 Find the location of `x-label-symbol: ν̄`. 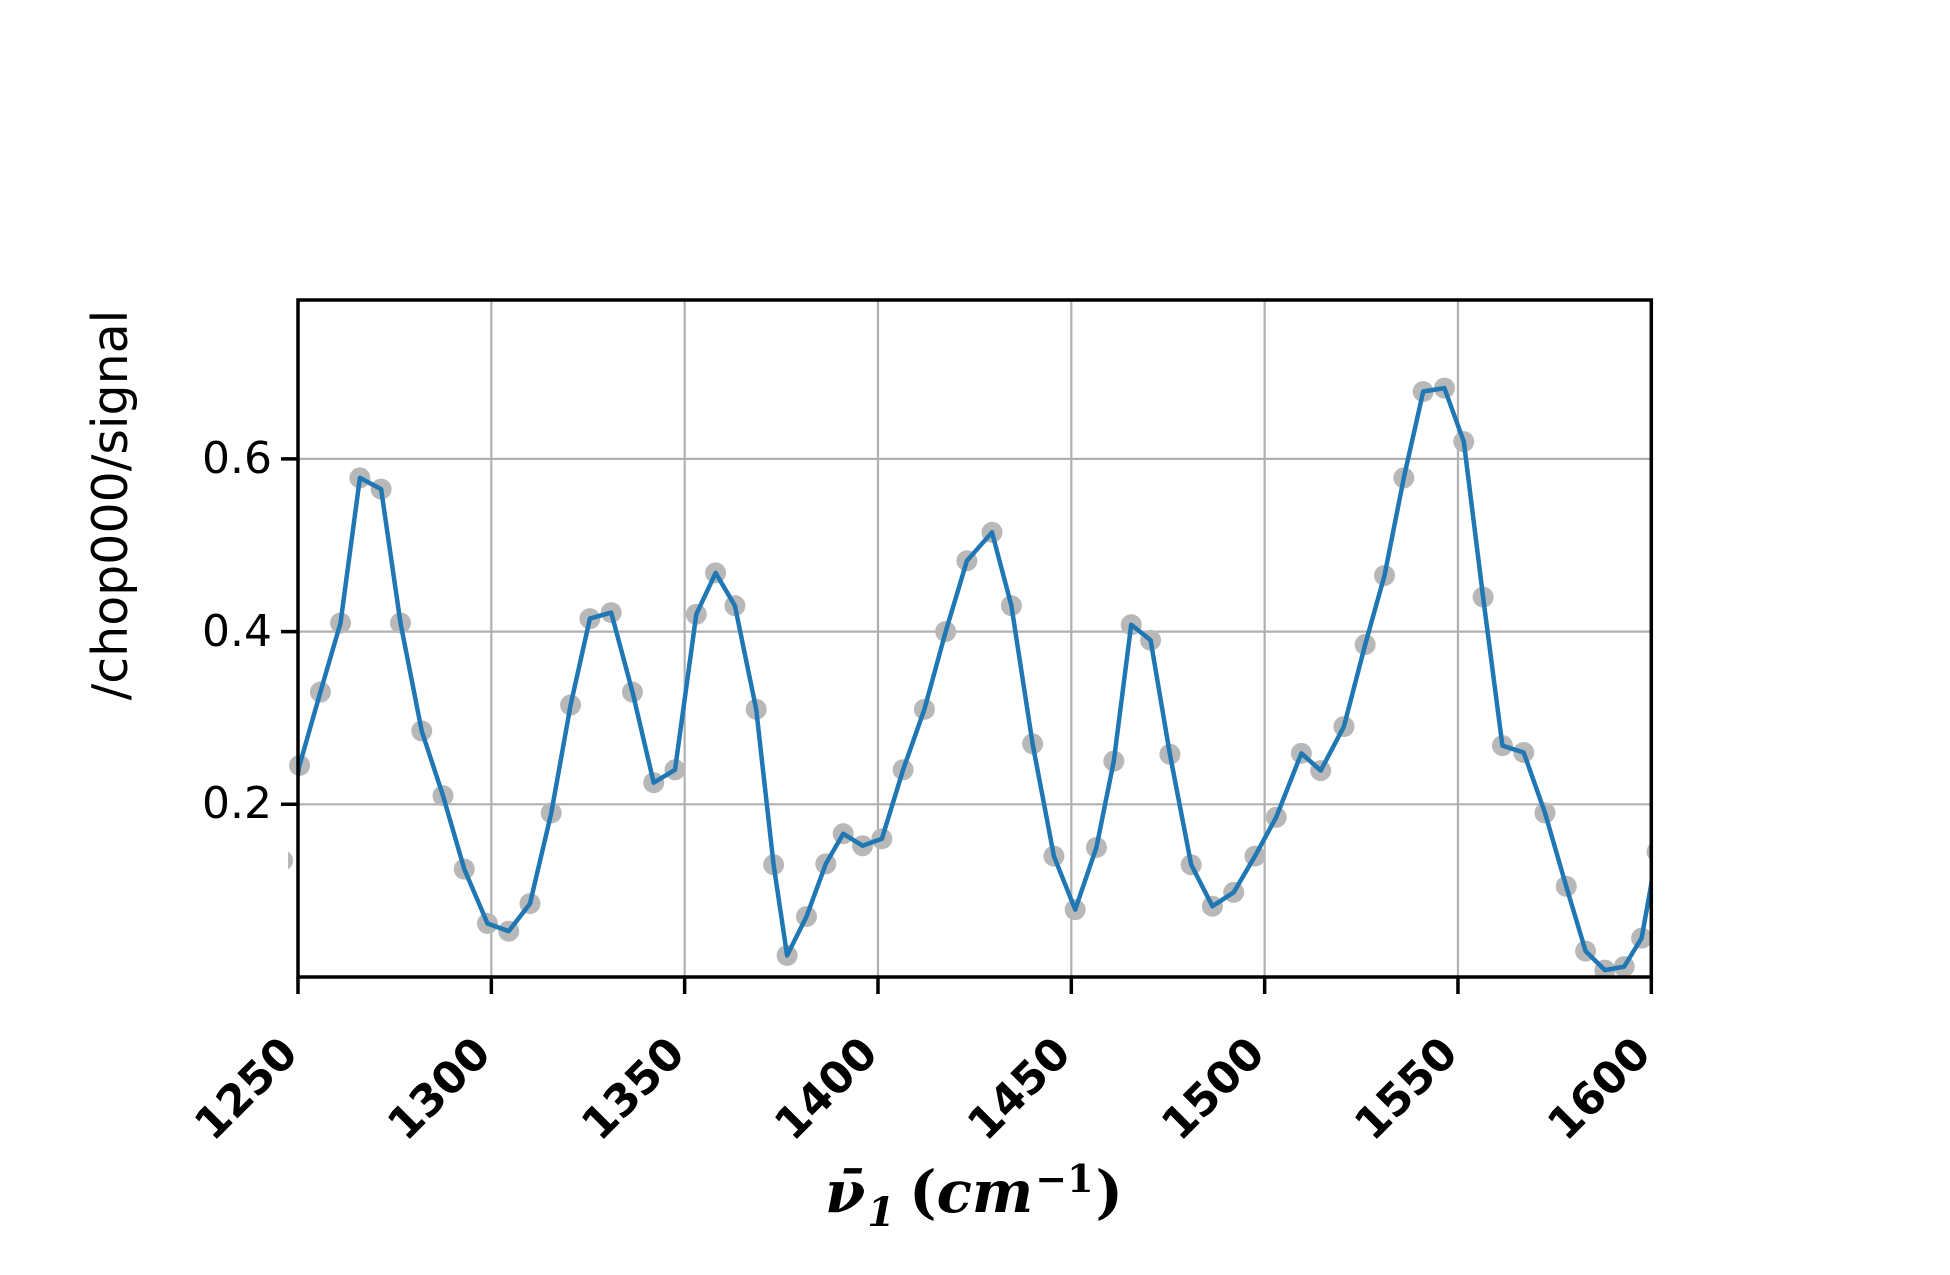

x-label-symbol: ν̄ is located at coordinates (845, 1192).